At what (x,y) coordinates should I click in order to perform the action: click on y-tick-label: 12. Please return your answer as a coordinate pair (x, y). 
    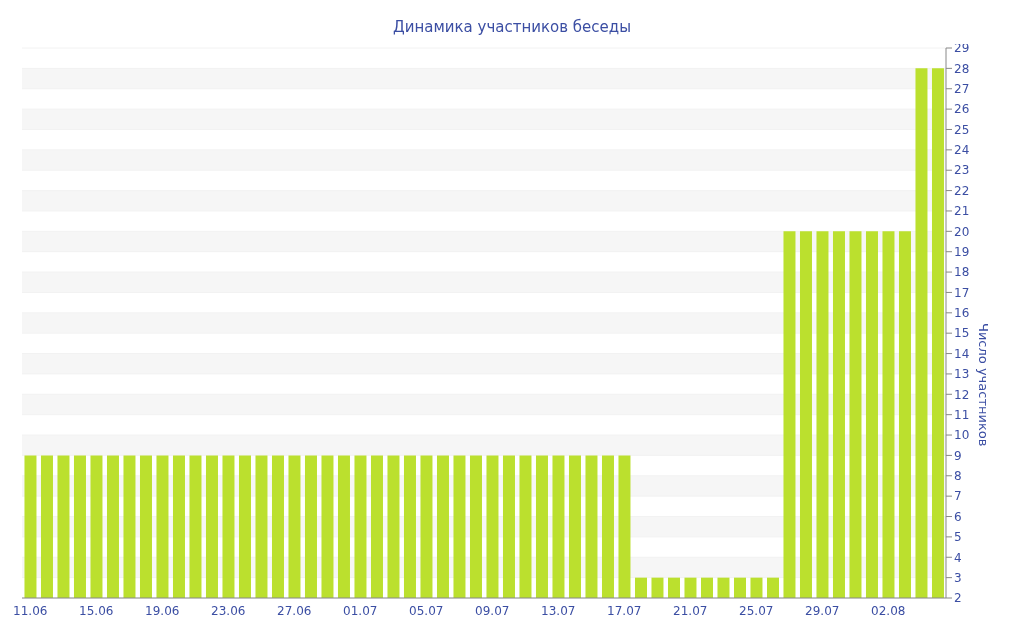
    Looking at the image, I should click on (962, 394).